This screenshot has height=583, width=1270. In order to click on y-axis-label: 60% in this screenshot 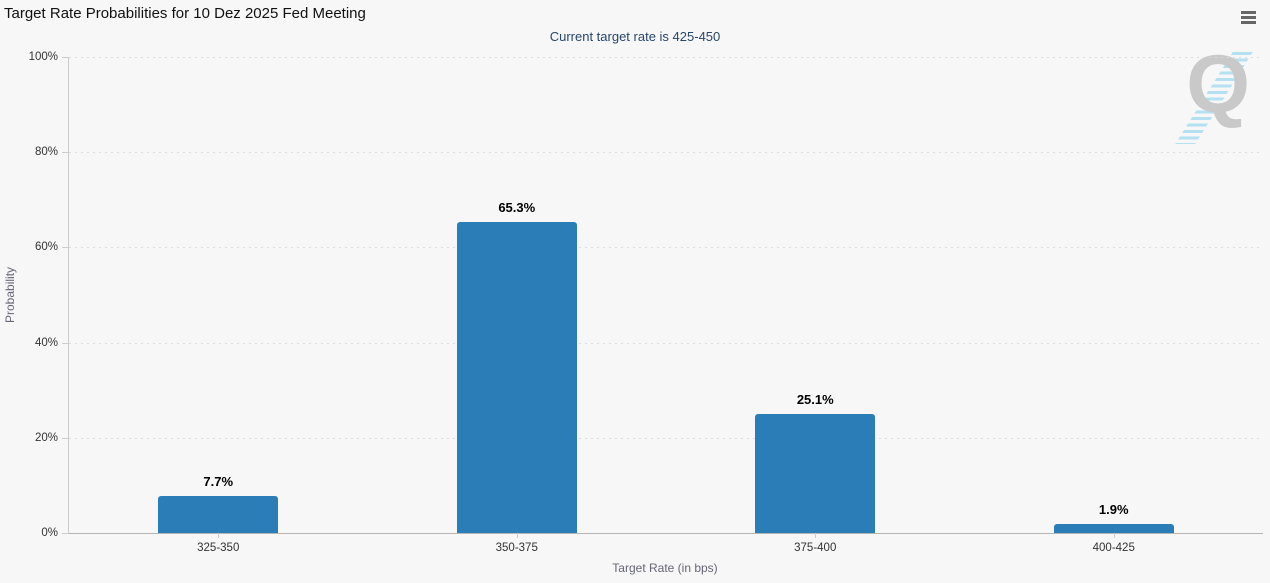, I will do `click(46, 247)`.